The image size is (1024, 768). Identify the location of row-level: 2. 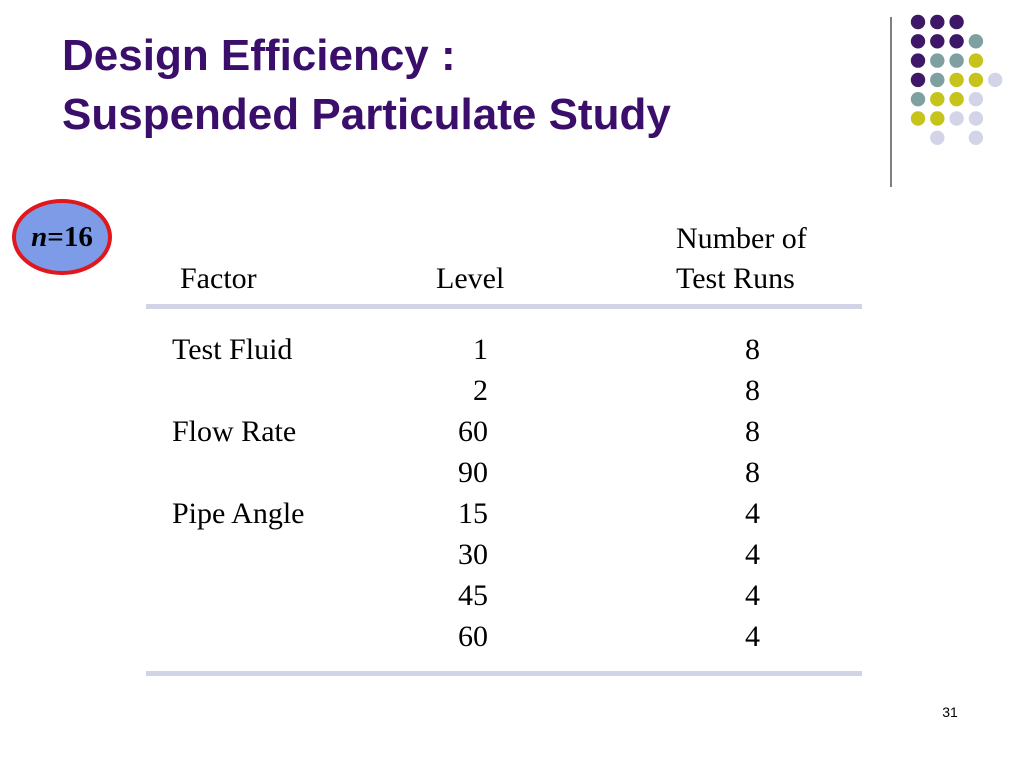
(480, 390).